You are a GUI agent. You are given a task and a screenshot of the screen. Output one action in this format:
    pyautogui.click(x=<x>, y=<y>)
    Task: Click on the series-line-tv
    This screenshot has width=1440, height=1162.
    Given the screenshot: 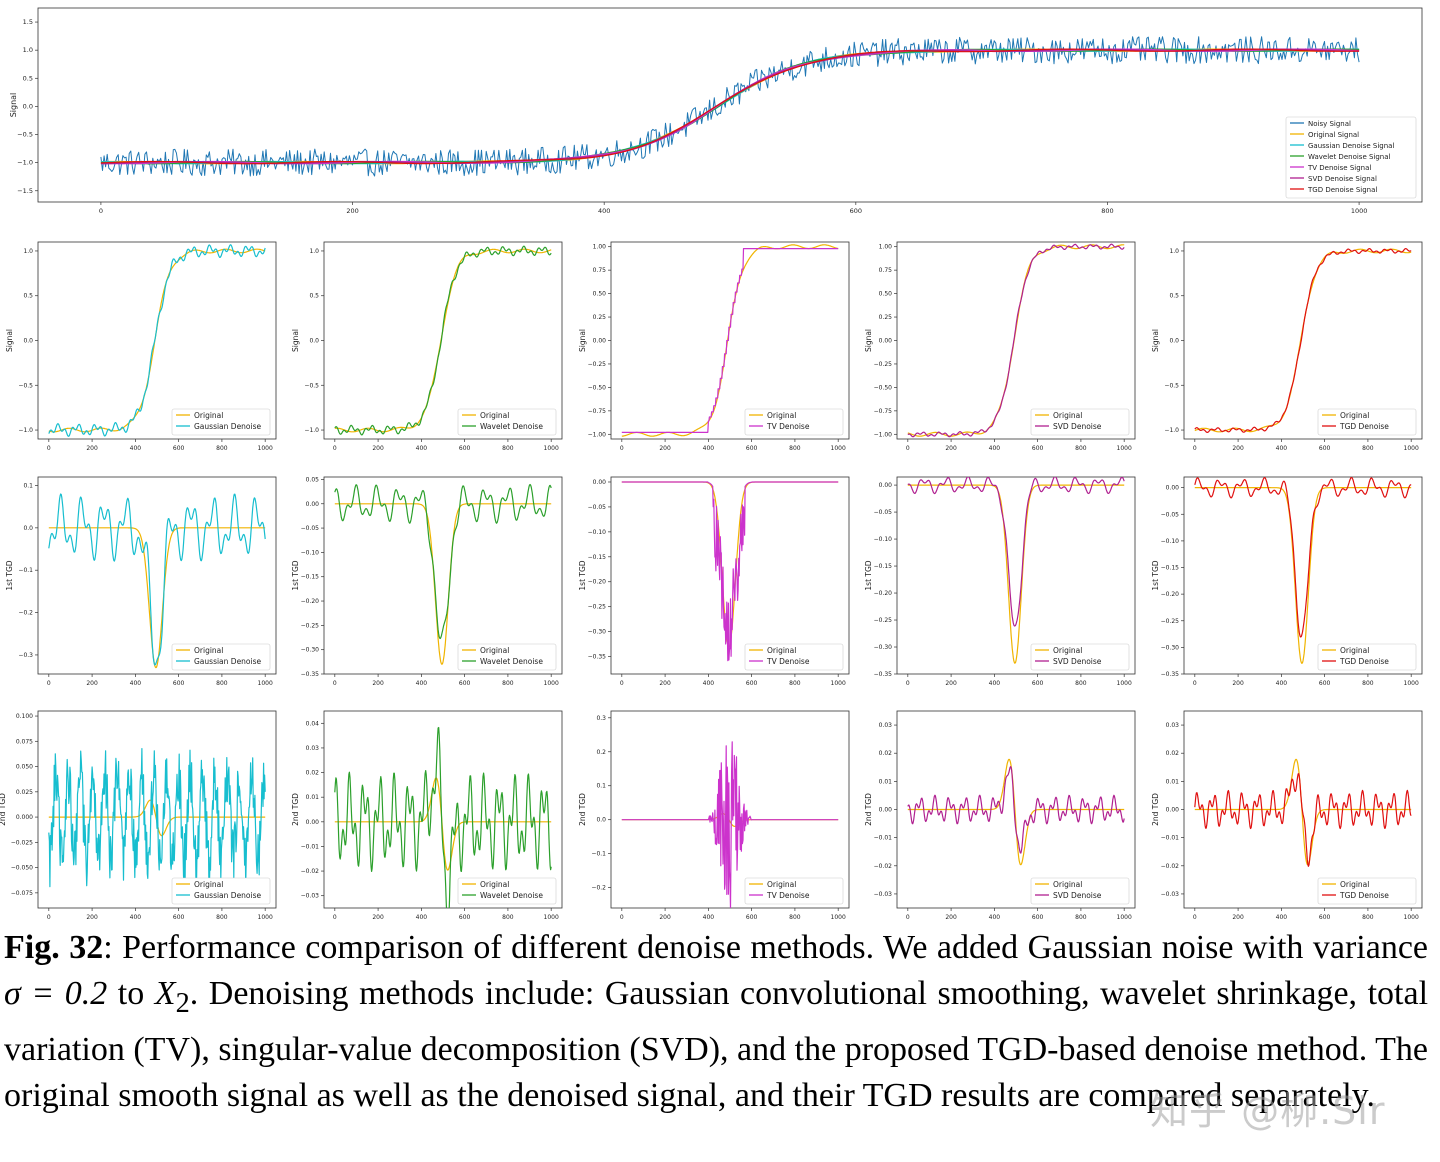 What is the action you would take?
    pyautogui.click(x=730, y=571)
    